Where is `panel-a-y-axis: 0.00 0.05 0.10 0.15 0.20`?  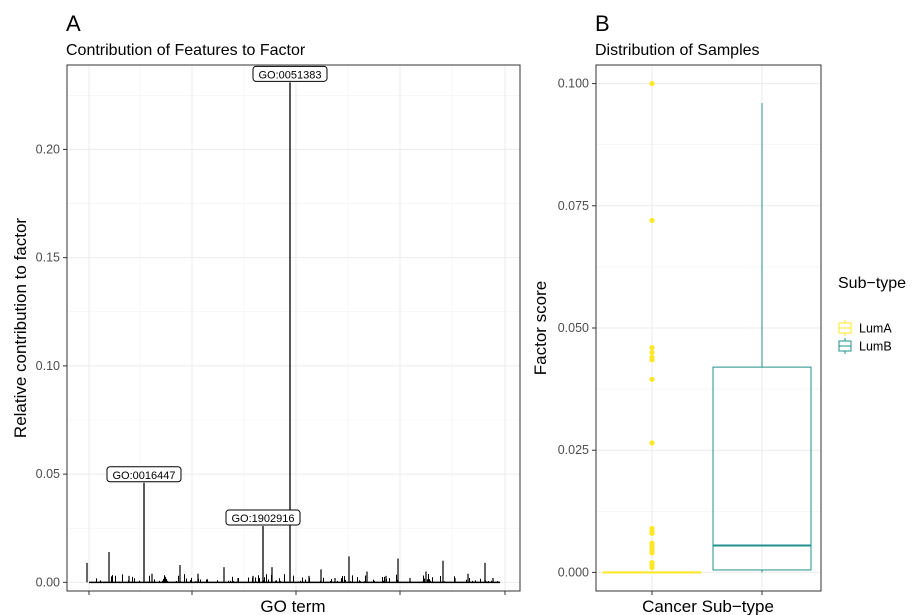
panel-a-y-axis: 0.00 0.05 0.10 0.15 0.20 is located at coordinates (51, 365).